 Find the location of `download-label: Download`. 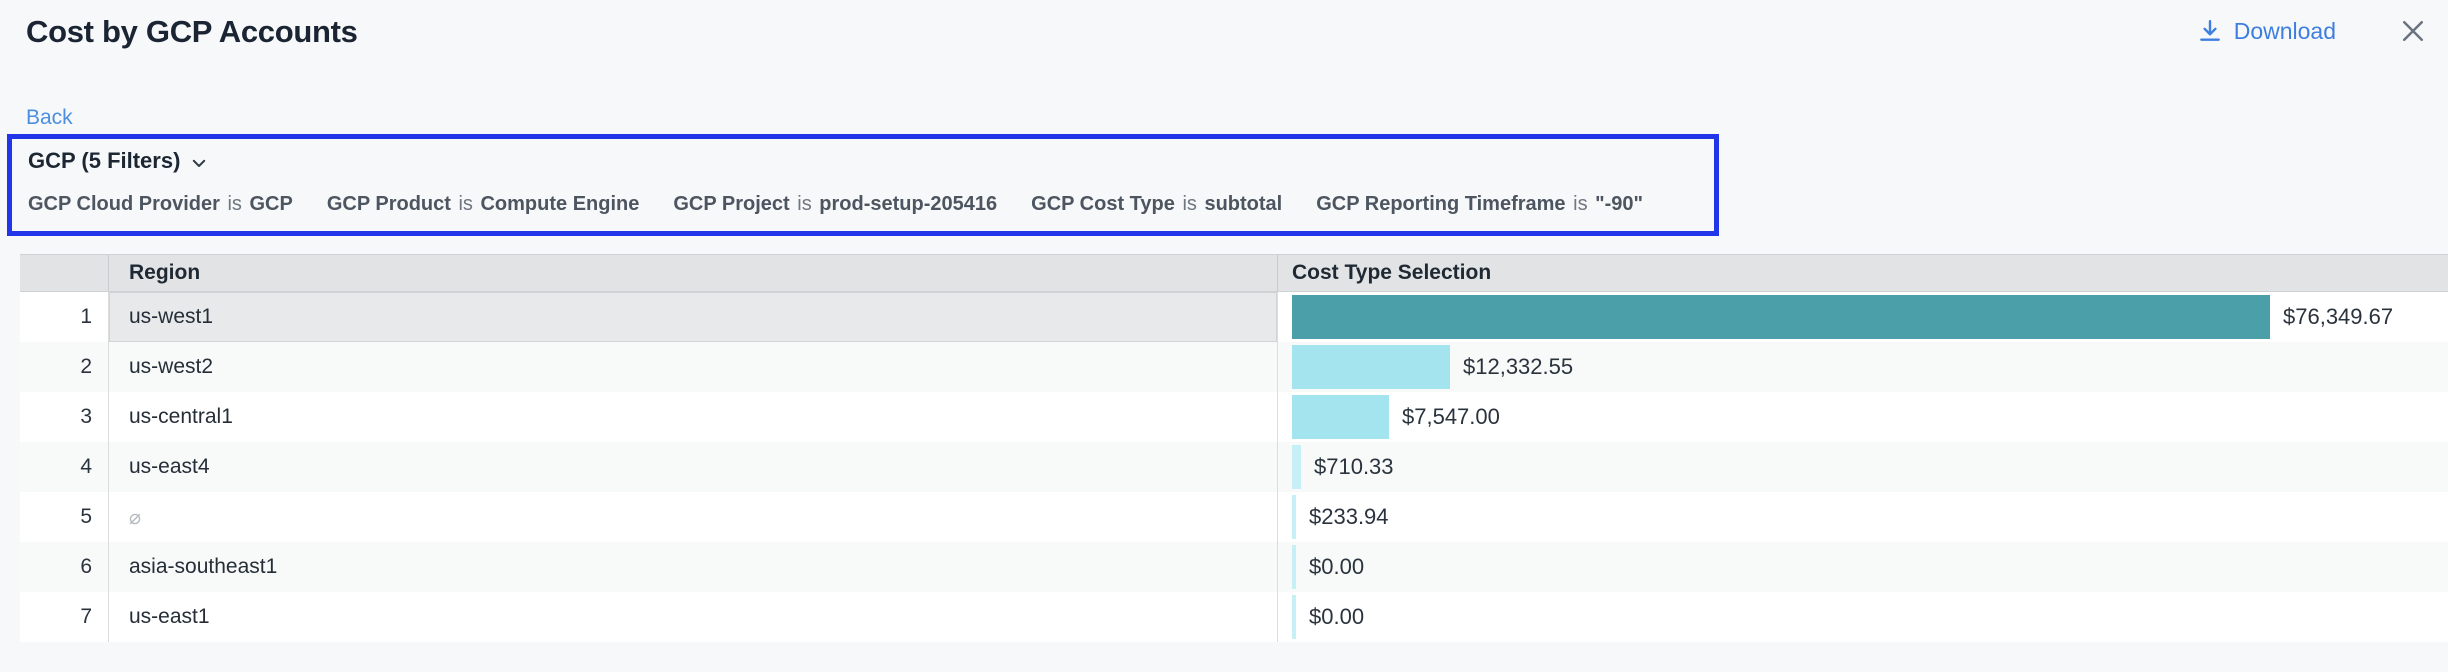

download-label: Download is located at coordinates (2284, 30).